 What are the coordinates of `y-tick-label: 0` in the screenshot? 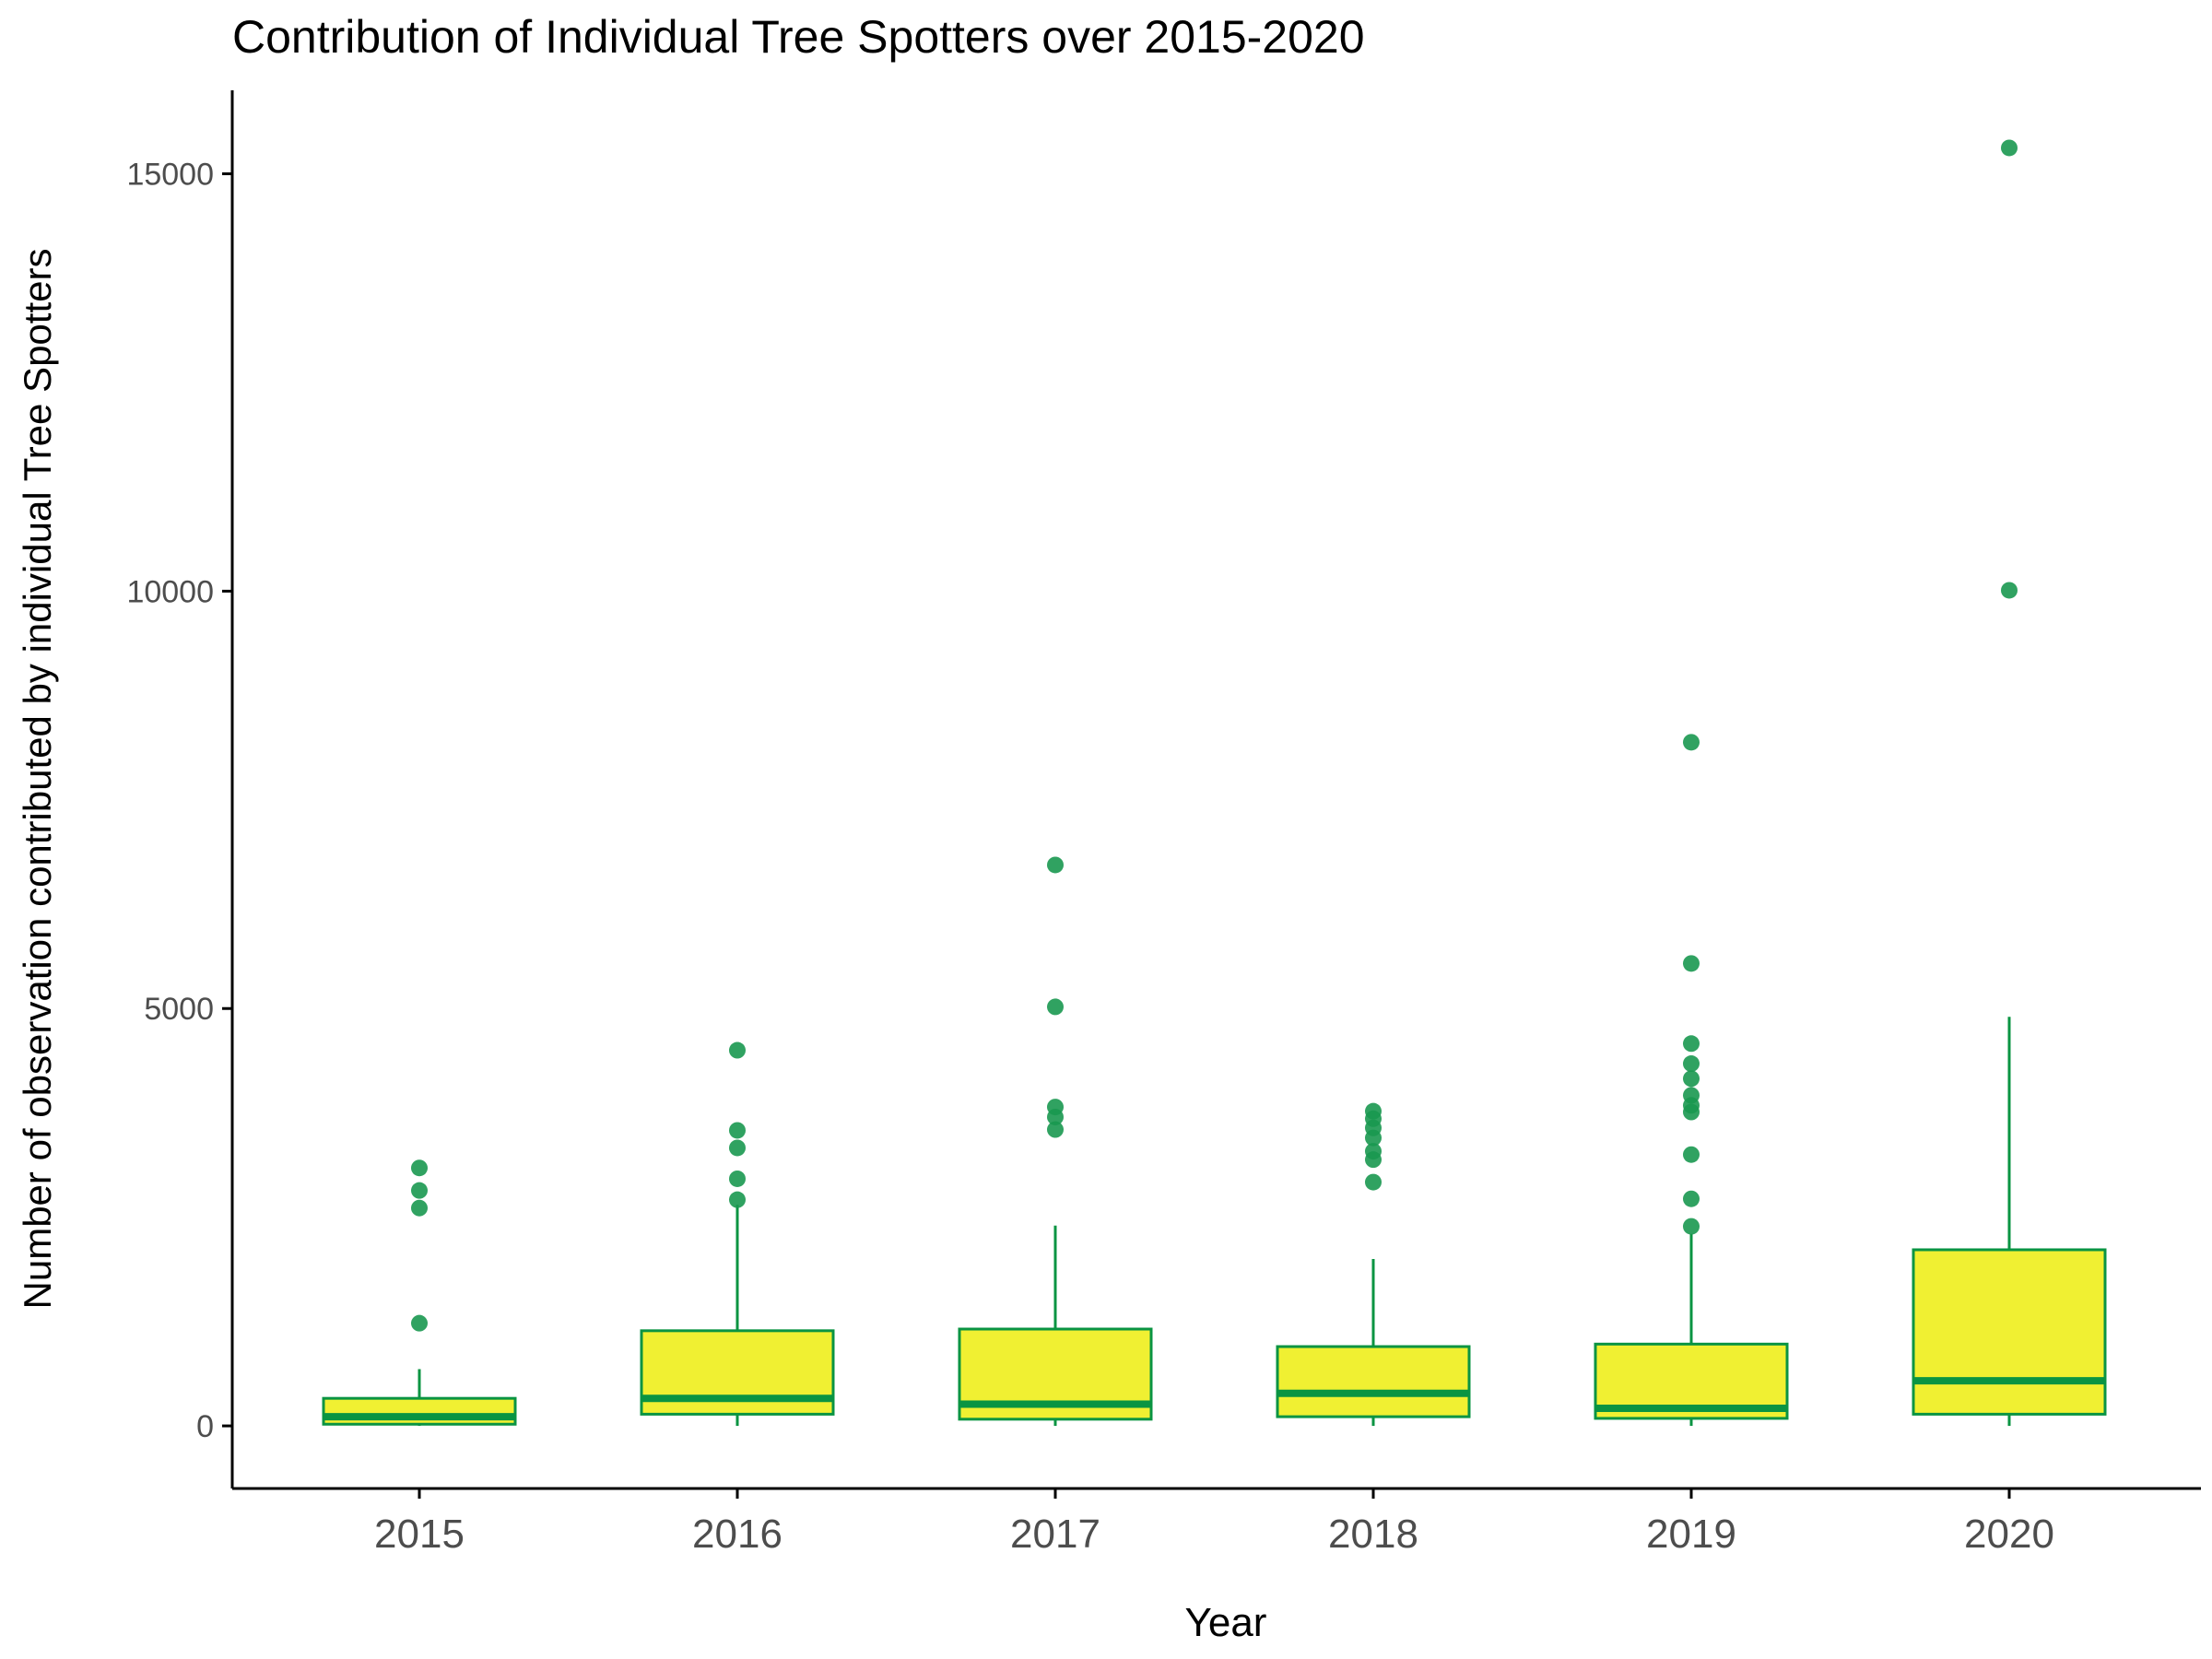 It's located at (205, 1426).